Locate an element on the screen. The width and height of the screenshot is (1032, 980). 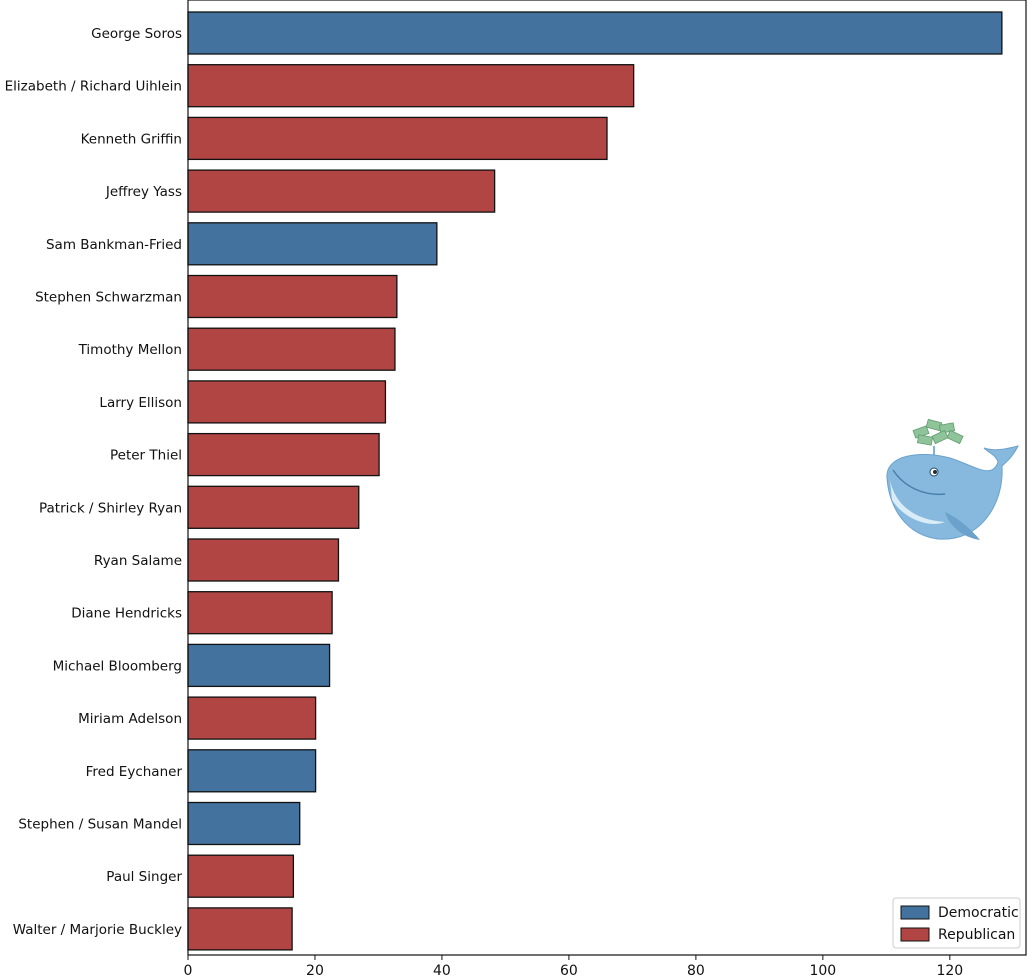
category-label: Stephen / Susan Mandel is located at coordinates (100, 825).